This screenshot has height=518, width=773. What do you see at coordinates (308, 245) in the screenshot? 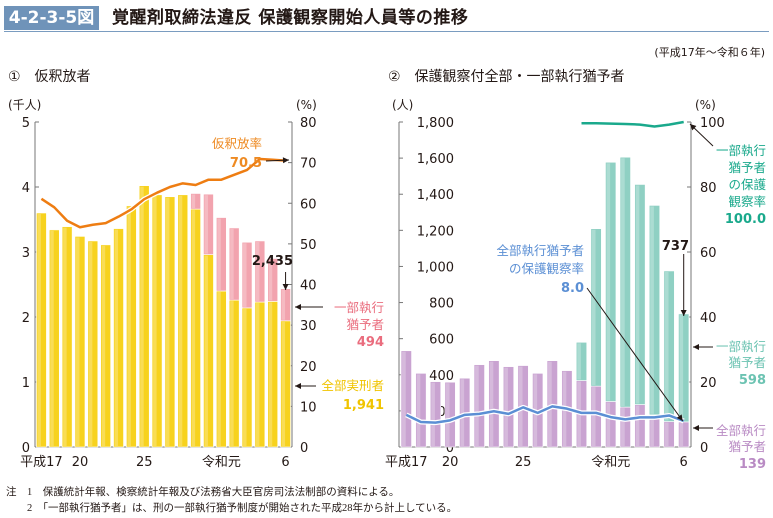
I see `right-tick-label: 50` at bounding box center [308, 245].